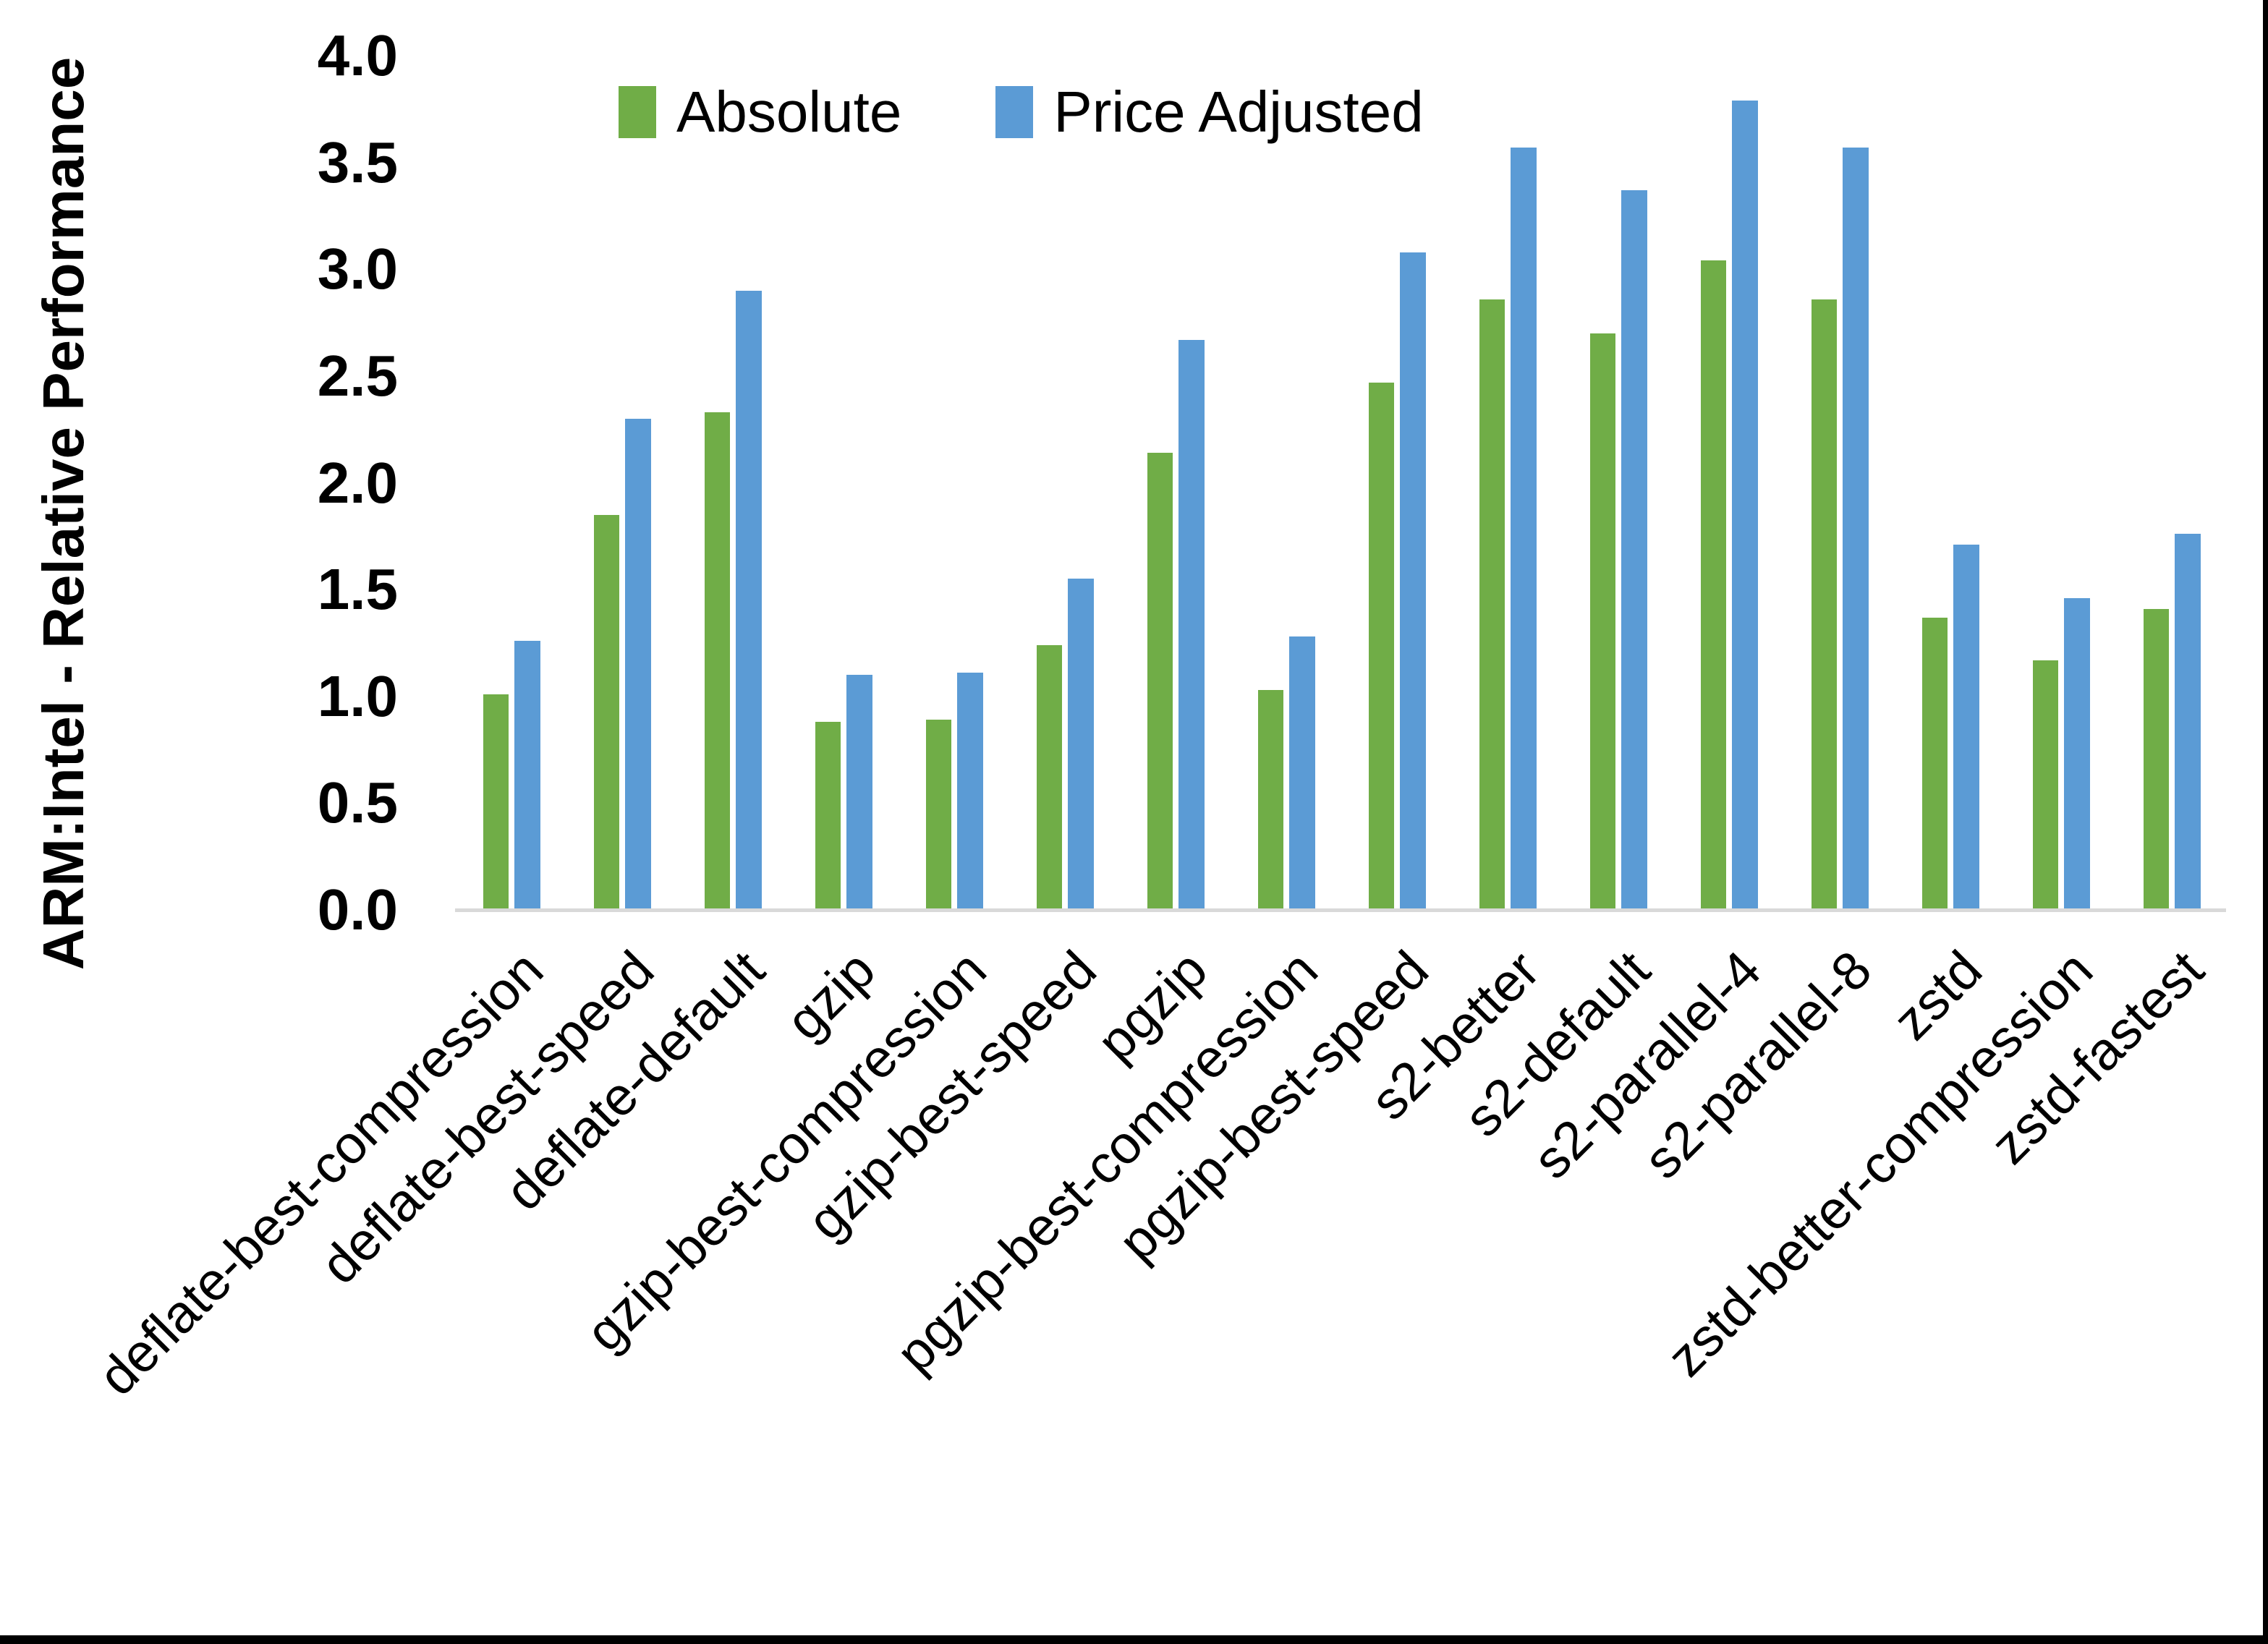 The height and width of the screenshot is (1644, 2268). Describe the element at coordinates (638, 664) in the screenshot. I see `bar-price-adjusted-deflate-best-speed` at that location.